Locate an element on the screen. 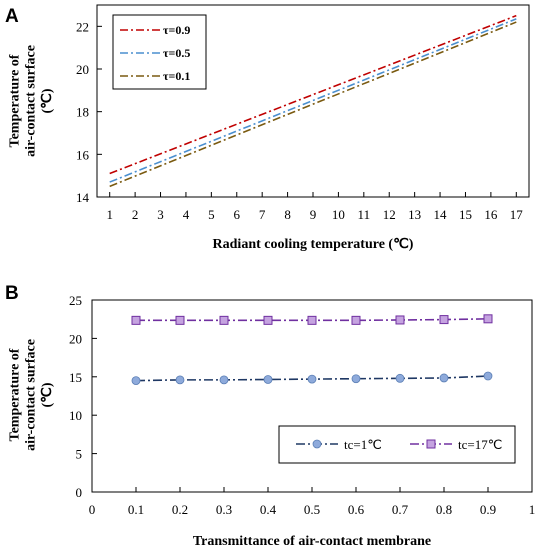  panel-b-x-tick-label: 0.7 is located at coordinates (400, 509).